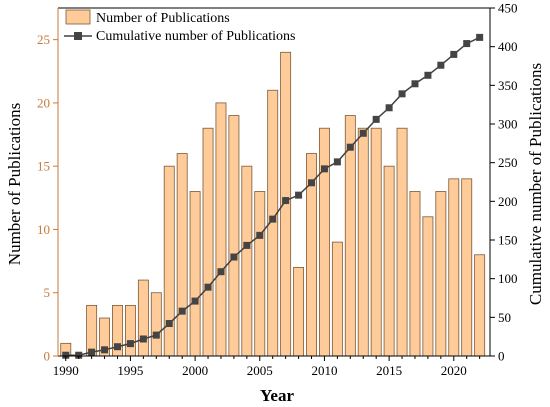 This screenshot has width=550, height=407. Describe the element at coordinates (260, 370) in the screenshot. I see `x-tick-label: 2005` at that location.